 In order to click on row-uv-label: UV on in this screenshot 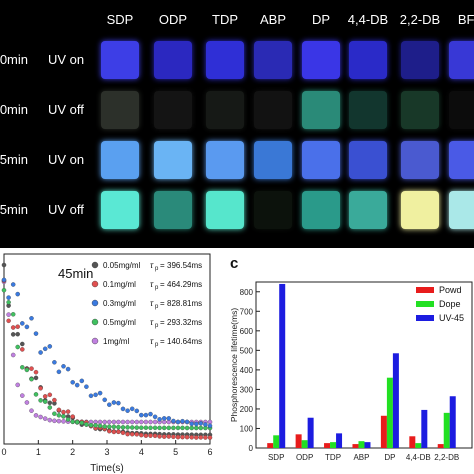, I will do `click(66, 159)`.